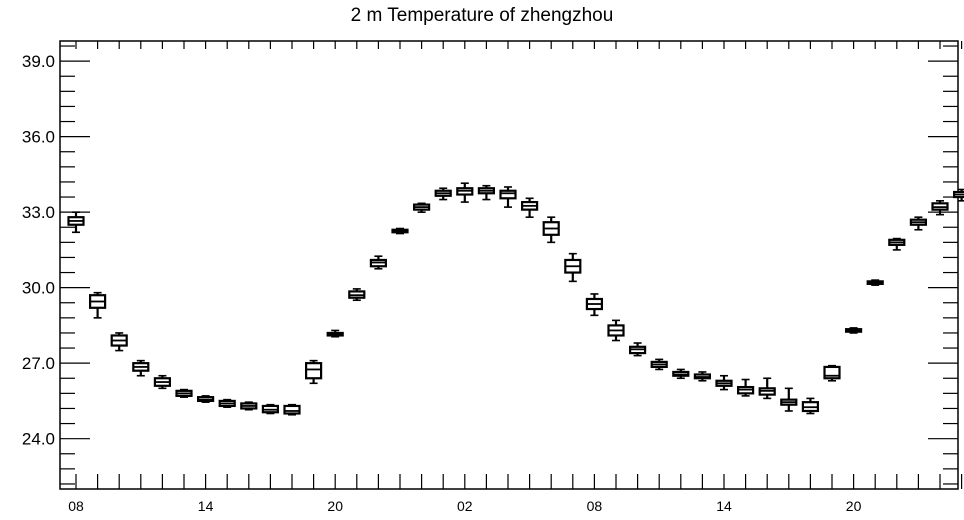 The image size is (964, 520). I want to click on y-tick-label: 36.0, so click(38, 137).